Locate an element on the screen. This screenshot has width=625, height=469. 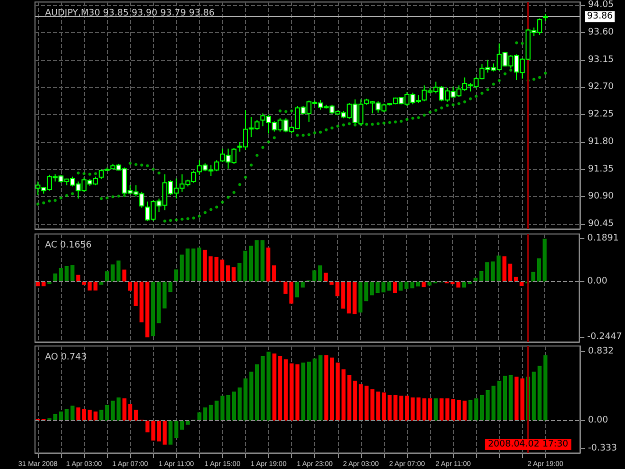
text: AC 0.1656 is located at coordinates (68, 245).